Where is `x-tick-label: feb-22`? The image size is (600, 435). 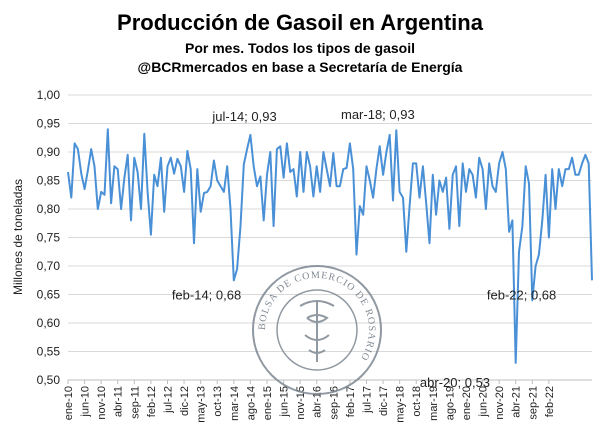
x-tick-label: feb-22 is located at coordinates (550, 401).